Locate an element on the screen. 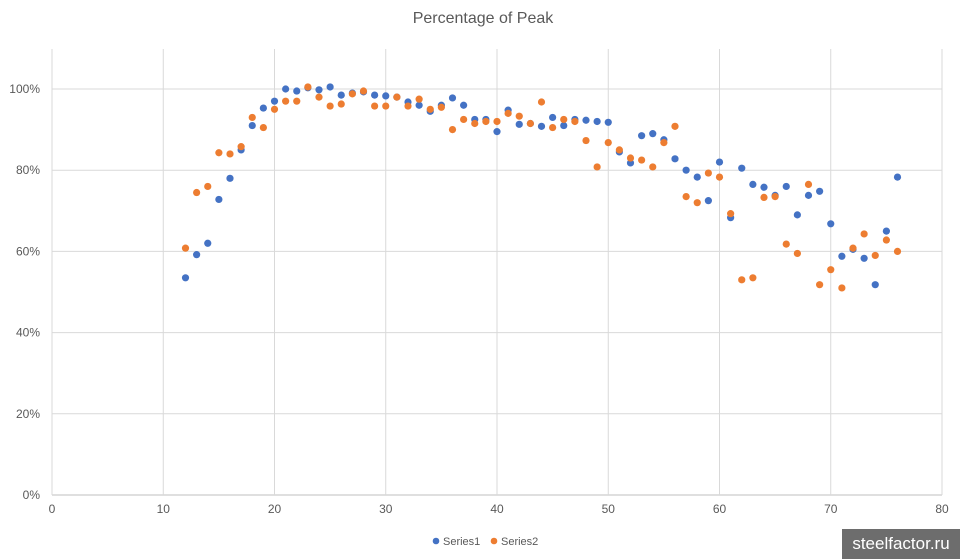  x-tick-label: 70 is located at coordinates (831, 509).